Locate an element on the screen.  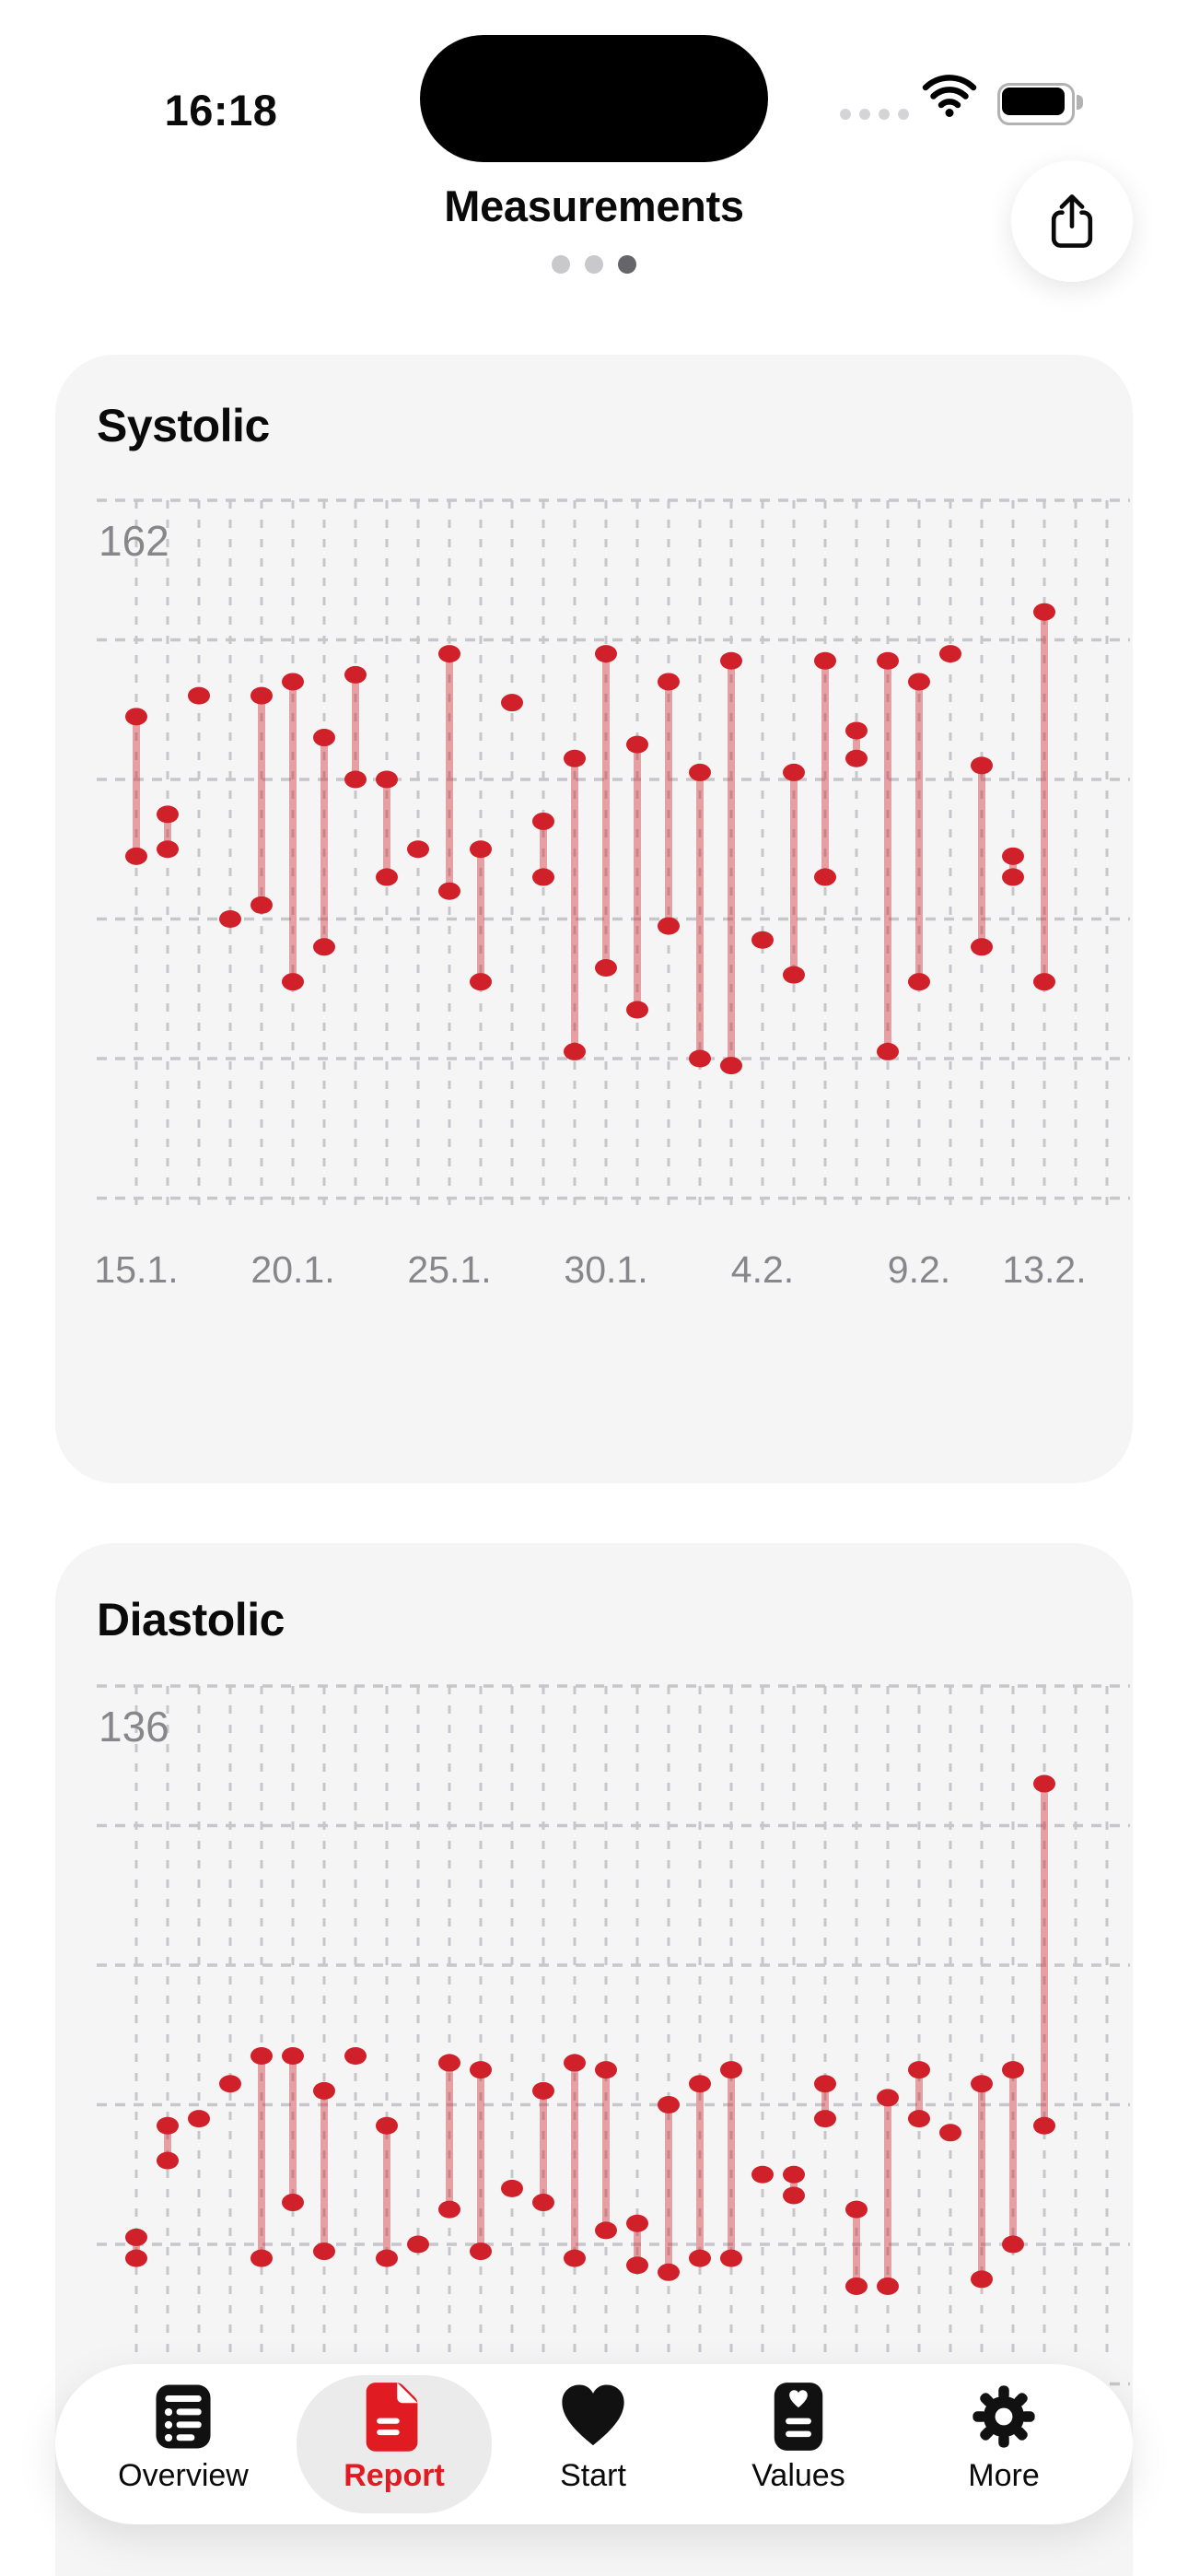
tab-start: Start is located at coordinates (593, 2444).